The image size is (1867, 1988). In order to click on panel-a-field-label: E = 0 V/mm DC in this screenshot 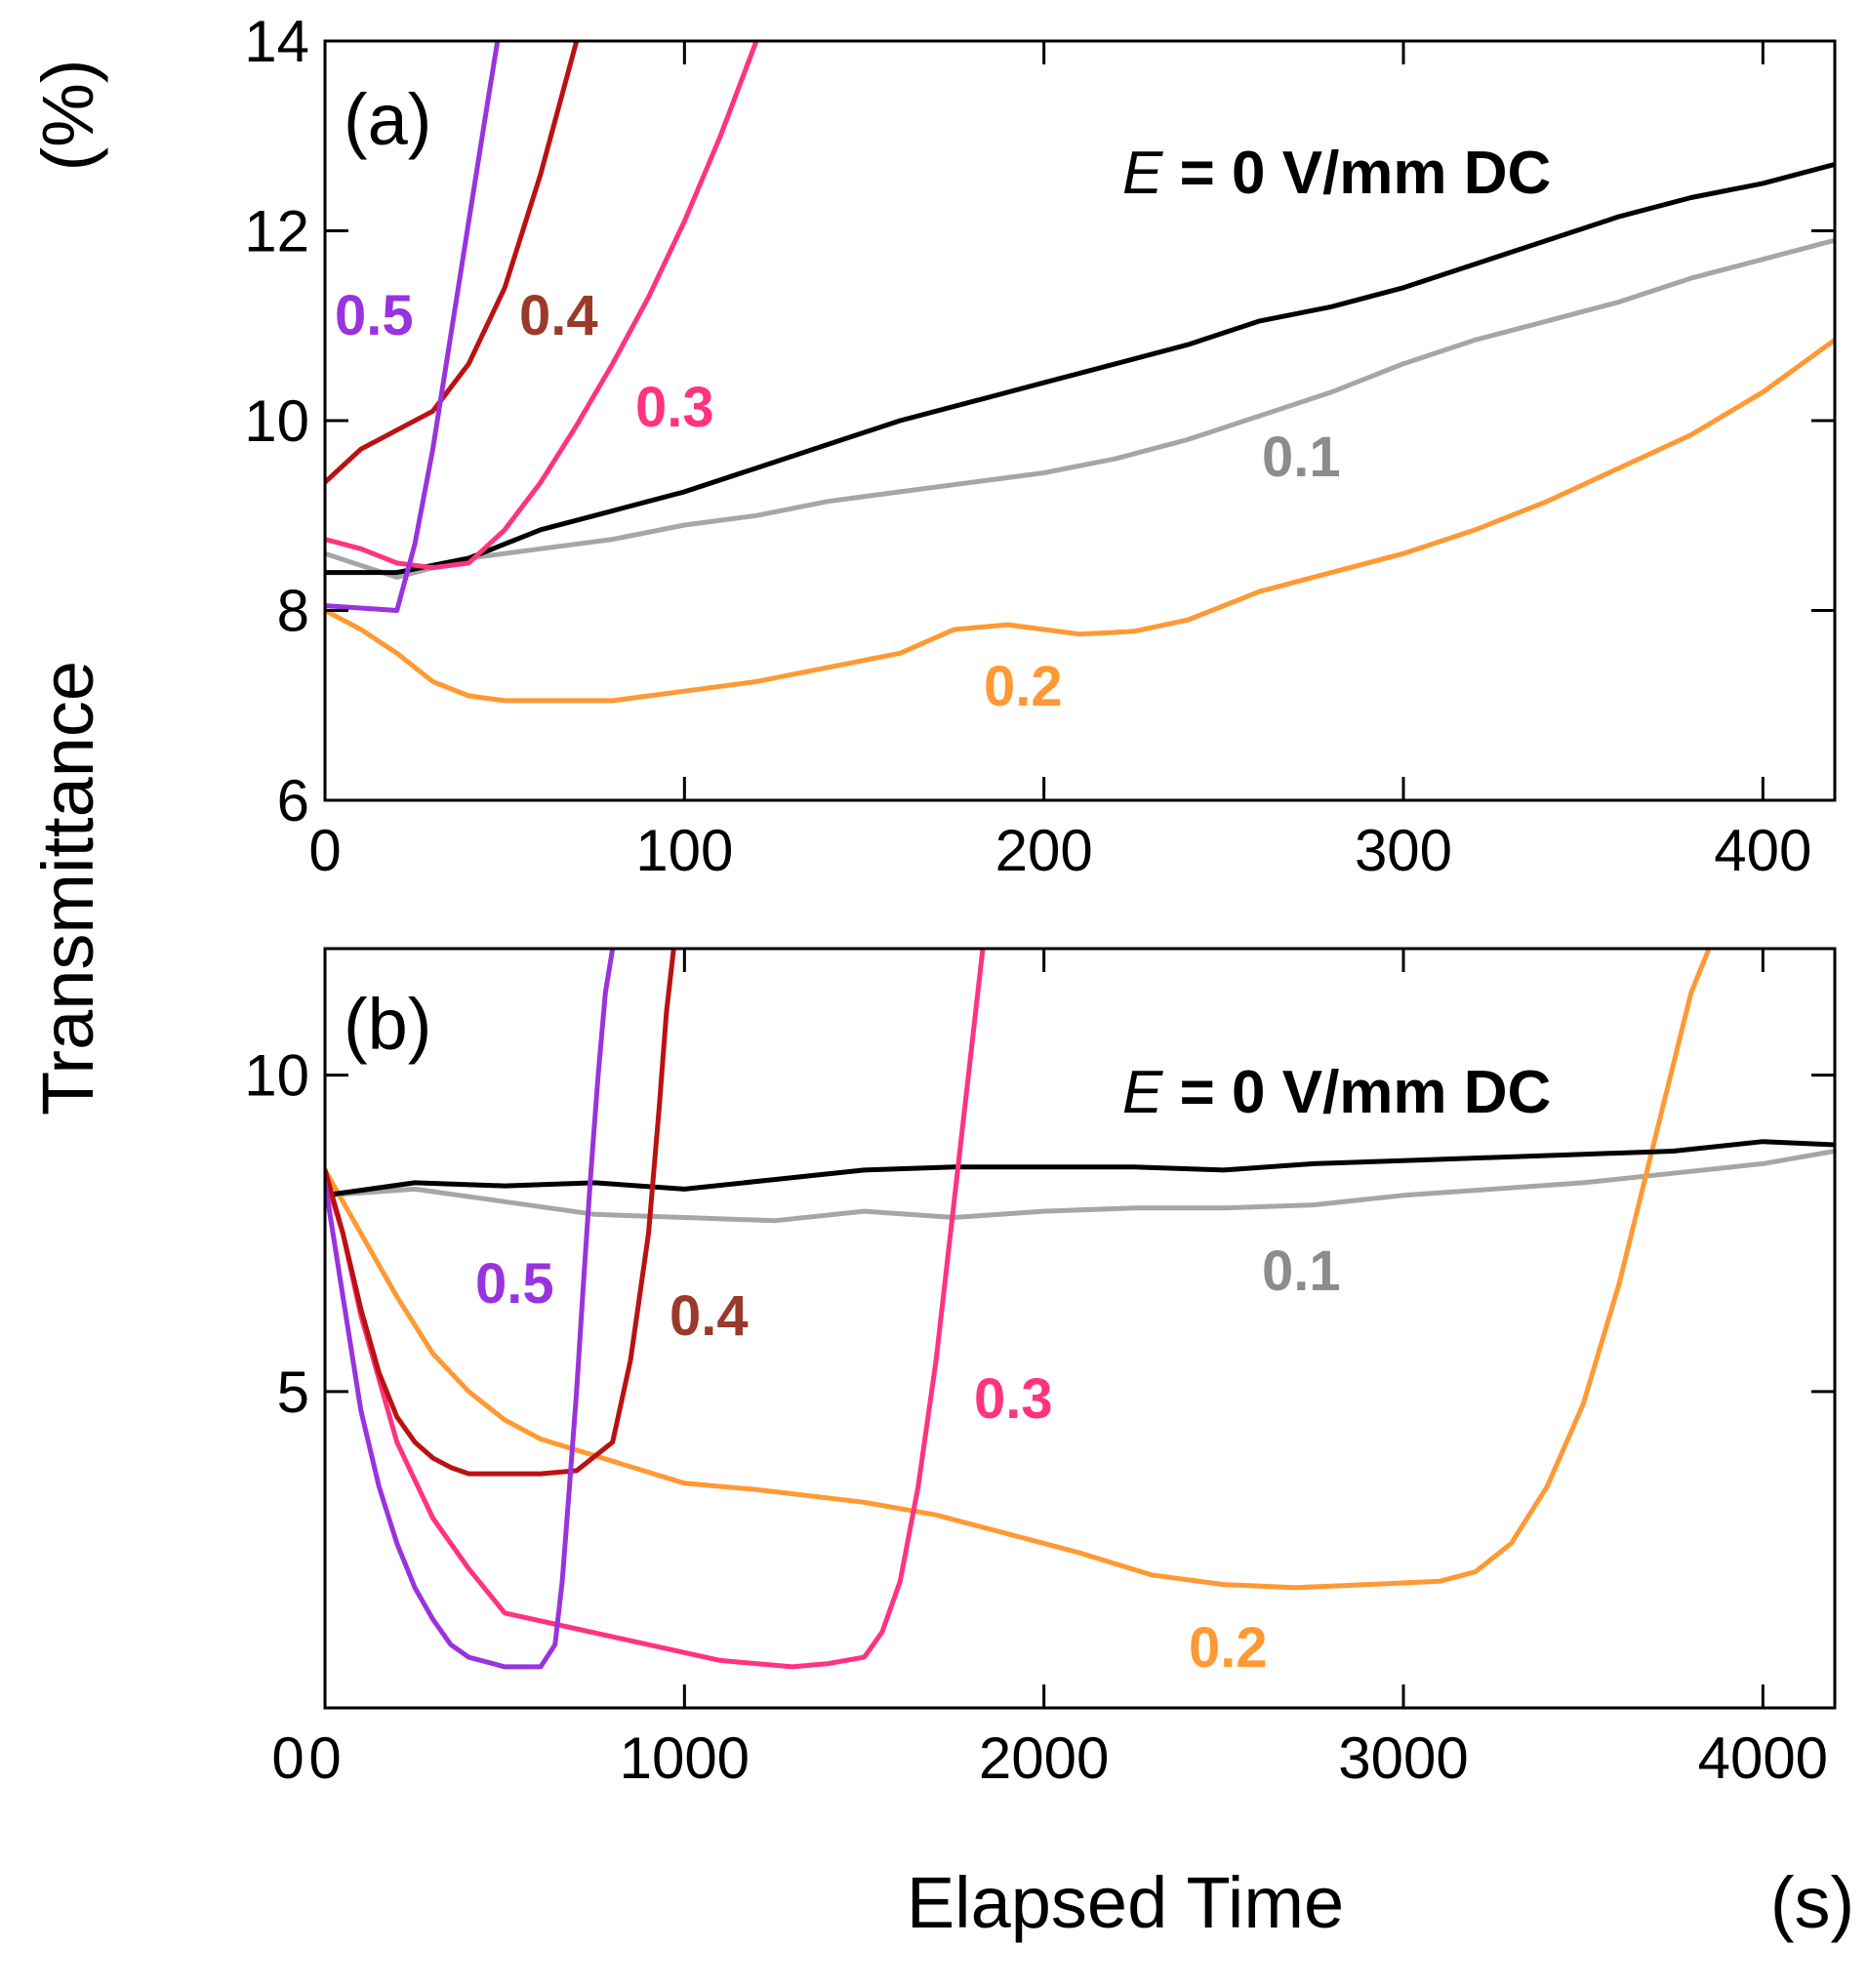, I will do `click(1336, 174)`.